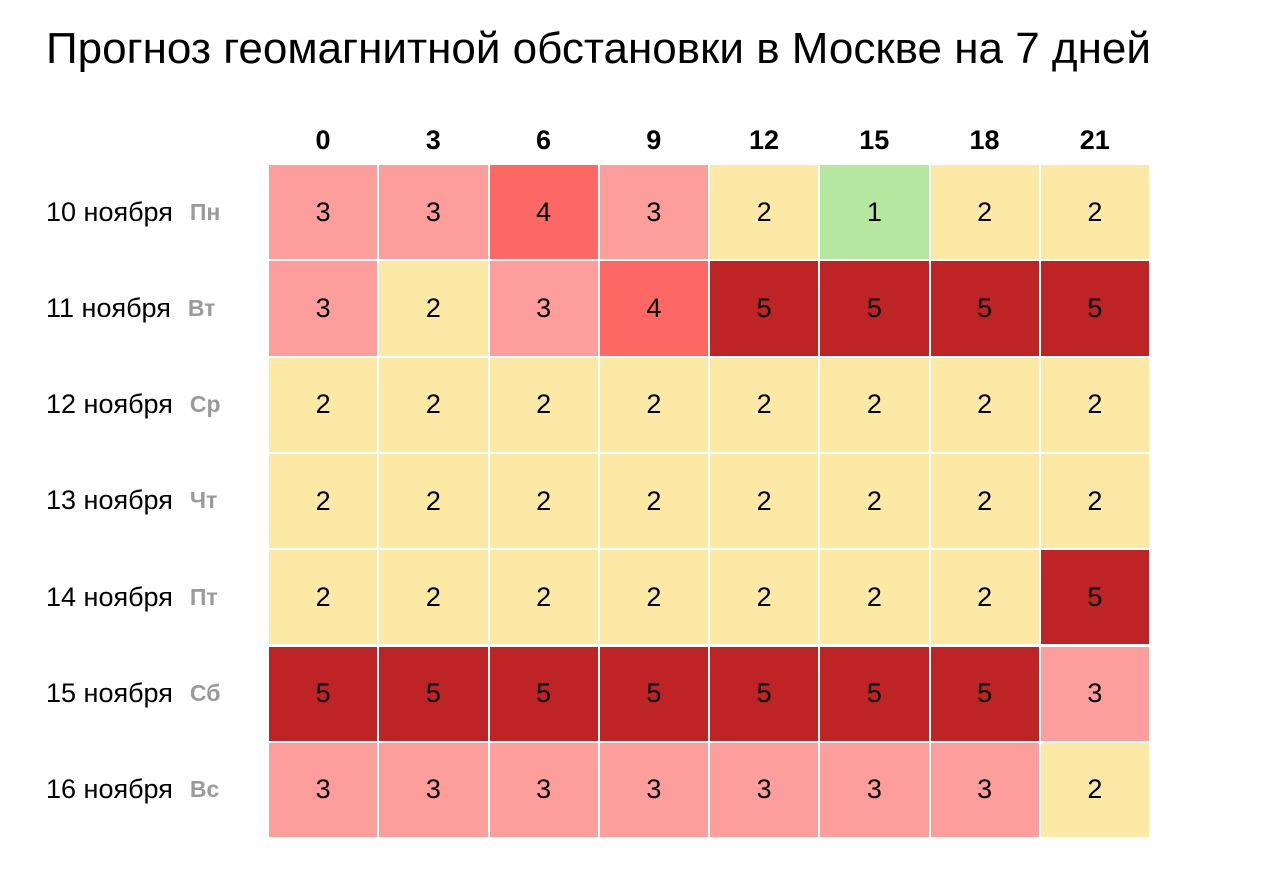 Image resolution: width=1280 pixels, height=869 pixels. What do you see at coordinates (205, 693) in the screenshot?
I see `weekday-label: Сб` at bounding box center [205, 693].